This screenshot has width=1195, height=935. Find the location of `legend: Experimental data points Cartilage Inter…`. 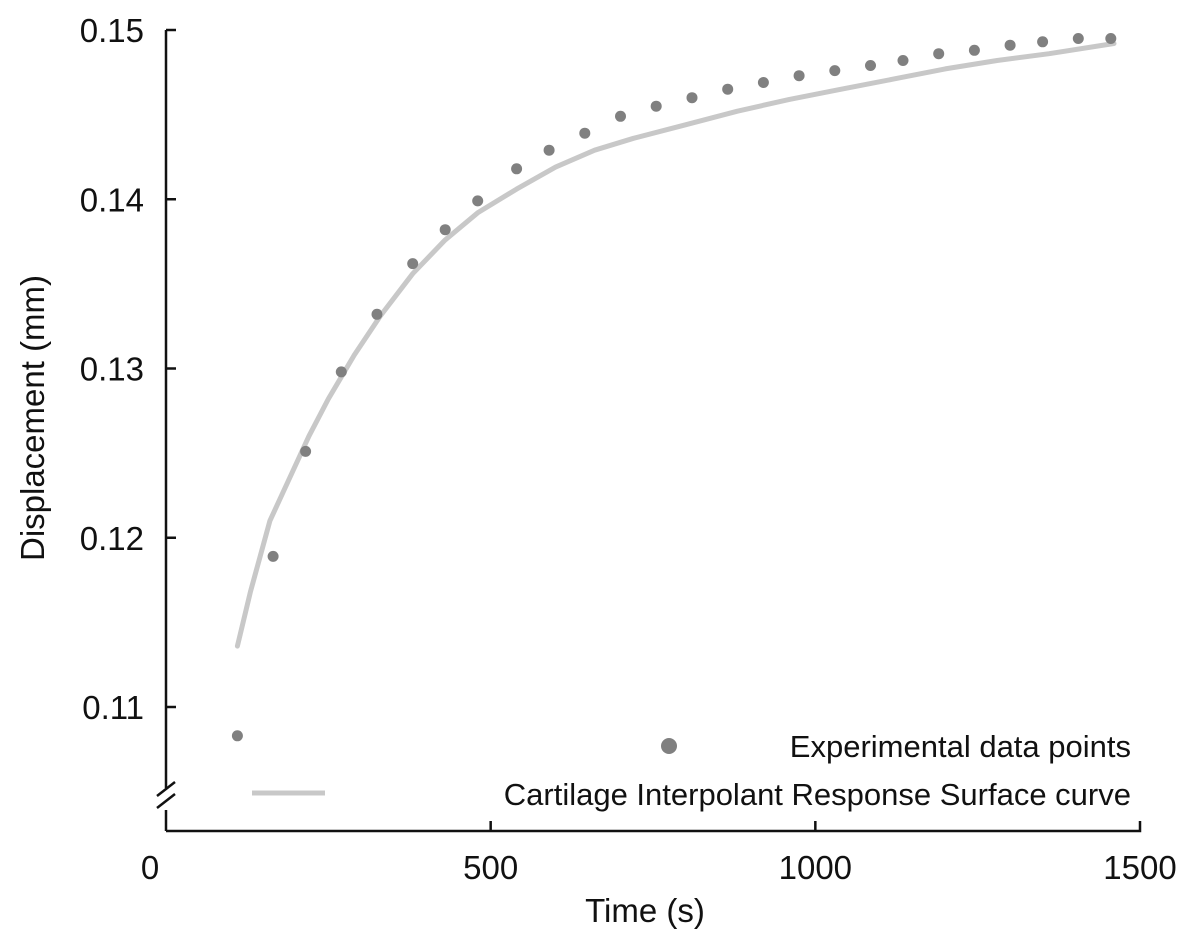

legend: Experimental data points Cartilage Inter… is located at coordinates (691, 770).